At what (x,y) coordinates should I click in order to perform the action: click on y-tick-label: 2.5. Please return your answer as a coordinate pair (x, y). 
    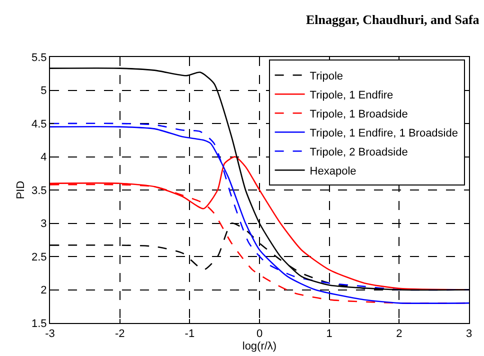
    Looking at the image, I should click on (39, 257).